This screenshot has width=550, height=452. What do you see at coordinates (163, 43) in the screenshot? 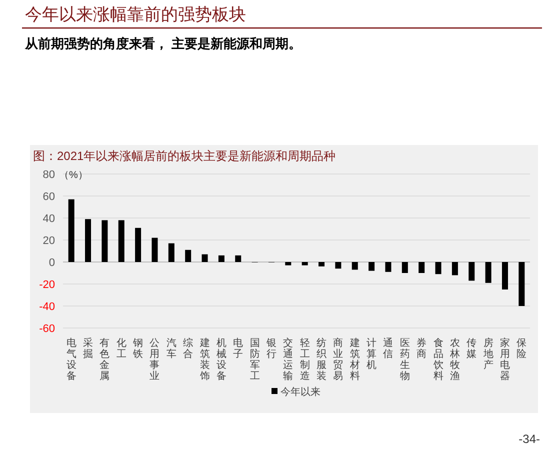
I see `chart-subtitle: 从前期强势的角度来看， 主要是新能源和周期。` at bounding box center [163, 43].